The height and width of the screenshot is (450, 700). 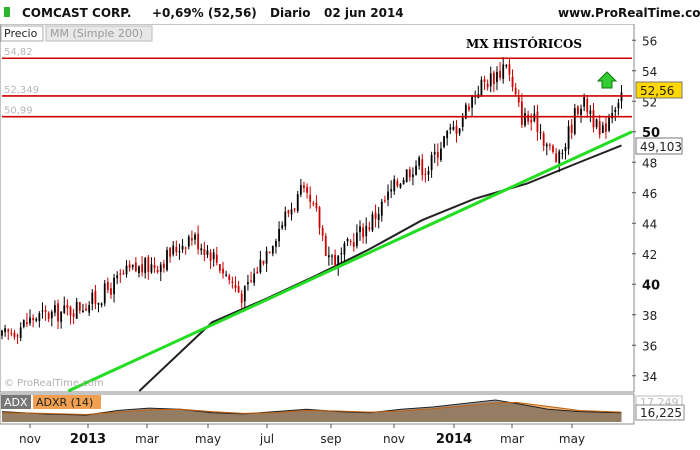 I want to click on adx-legend: ADX, so click(x=16, y=402).